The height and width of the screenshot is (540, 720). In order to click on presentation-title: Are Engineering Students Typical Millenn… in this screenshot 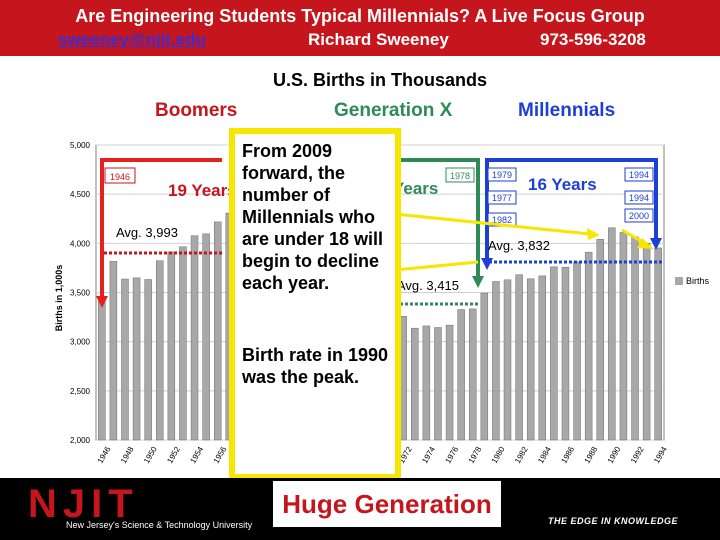, I will do `click(360, 16)`.